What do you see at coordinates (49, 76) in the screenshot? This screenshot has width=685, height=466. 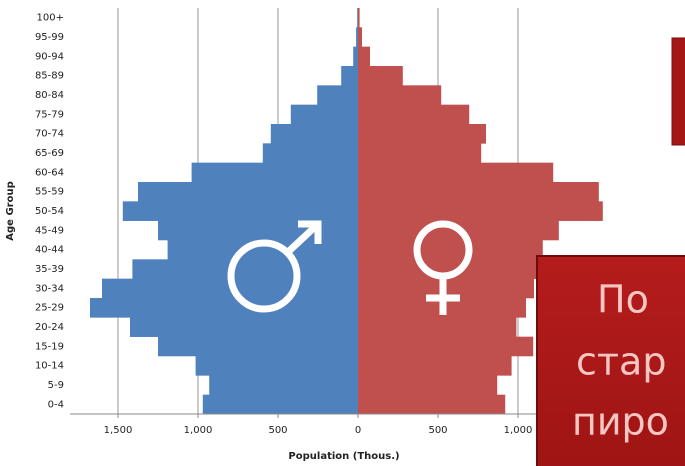 I see `y-tick-label: 85-89` at bounding box center [49, 76].